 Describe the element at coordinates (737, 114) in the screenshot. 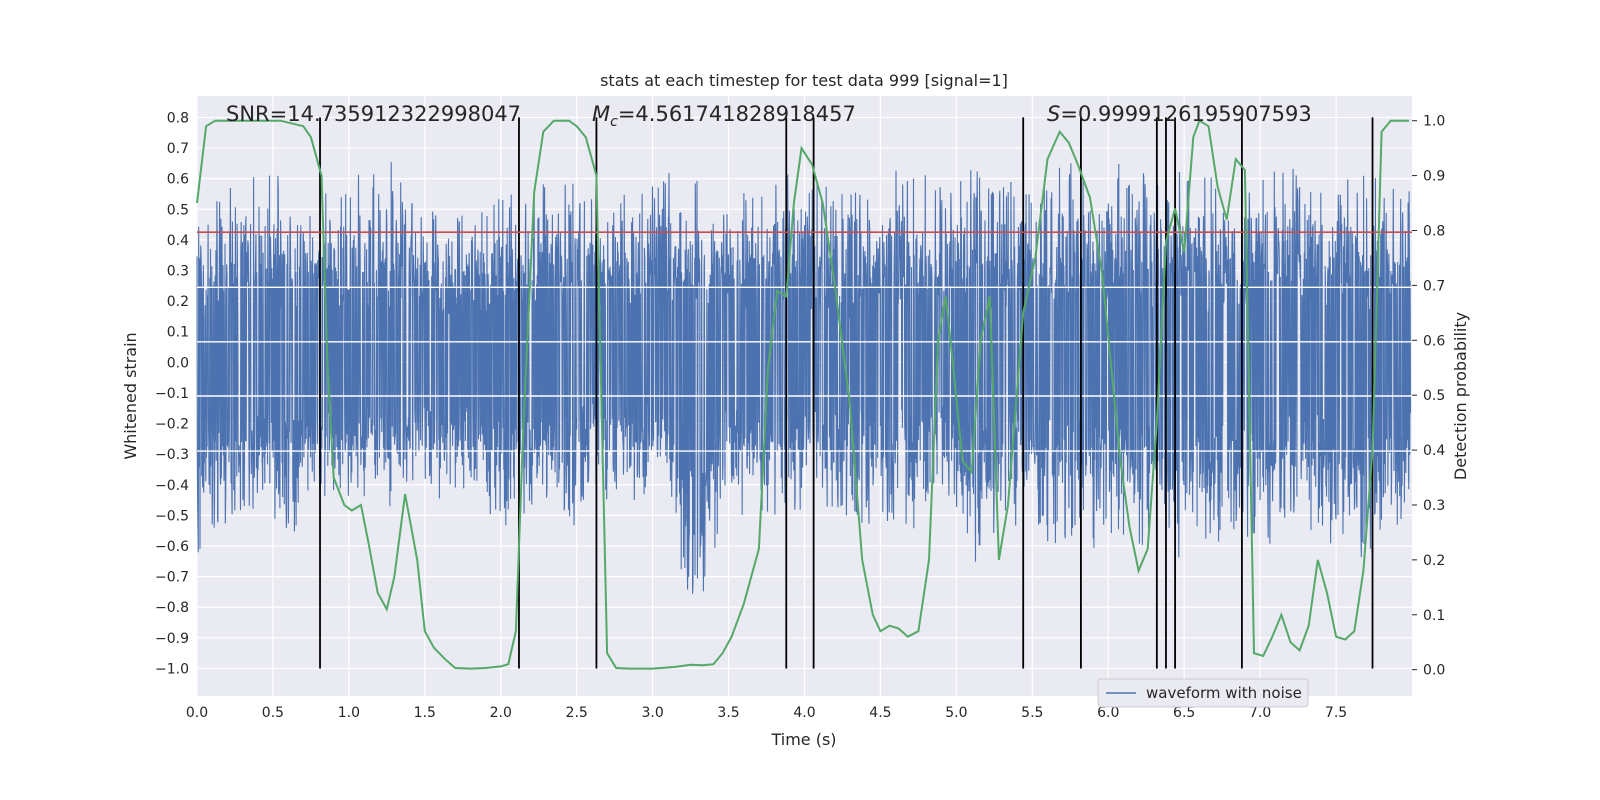

I see `mc-value: =4.561741828918457` at that location.